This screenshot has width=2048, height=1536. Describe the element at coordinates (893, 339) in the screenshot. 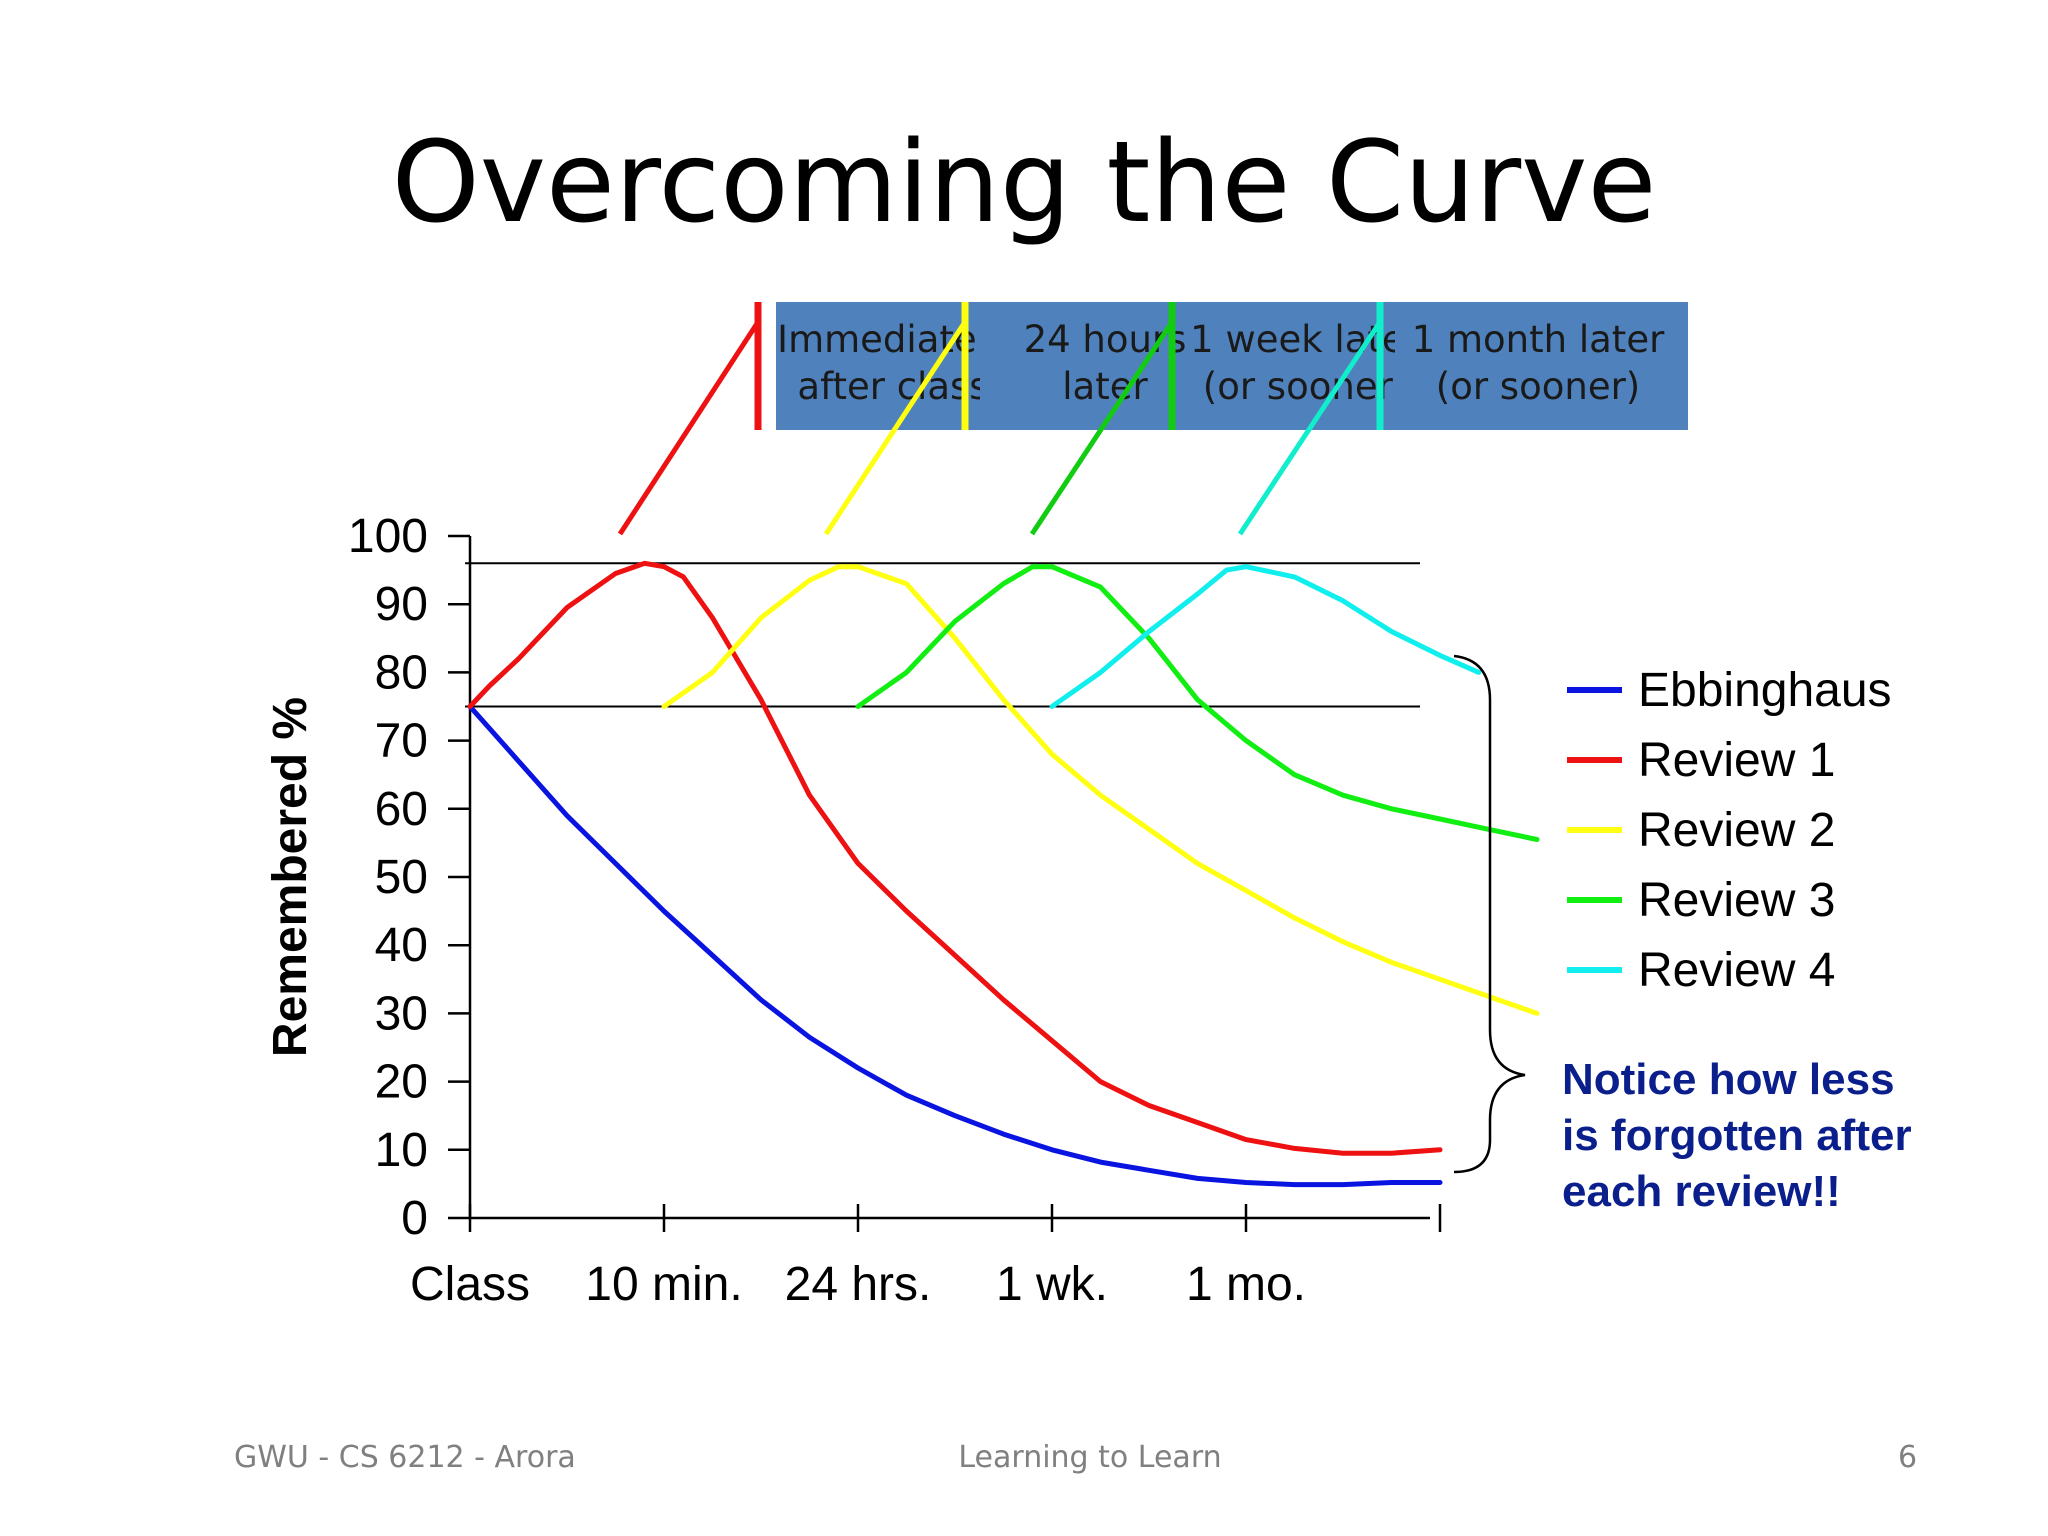

I see `time-label-line1: Immediately` at that location.